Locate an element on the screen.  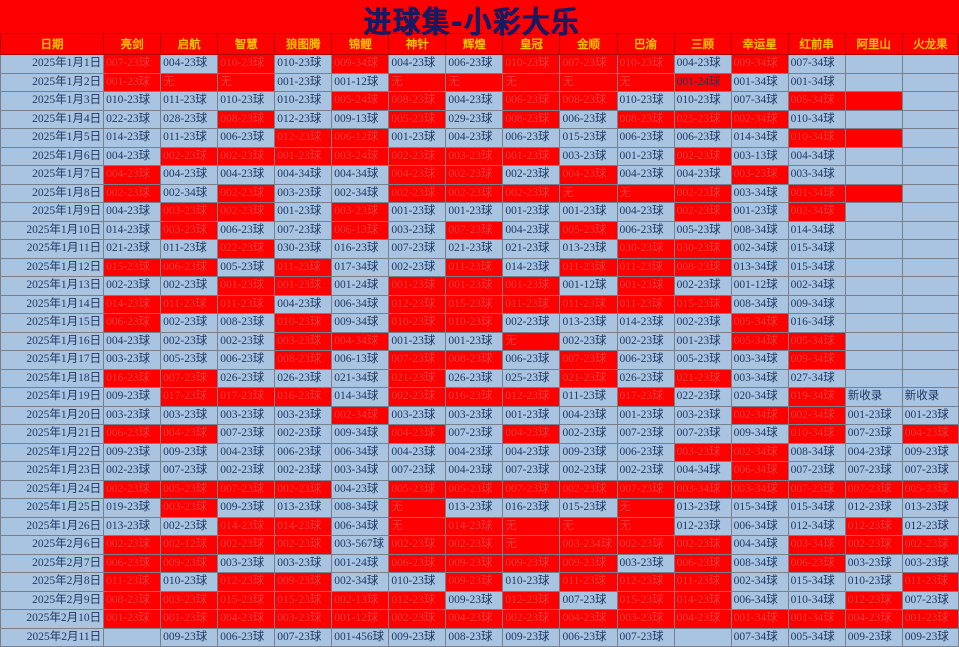
cell-value: 003-13球 is located at coordinates (759, 156).